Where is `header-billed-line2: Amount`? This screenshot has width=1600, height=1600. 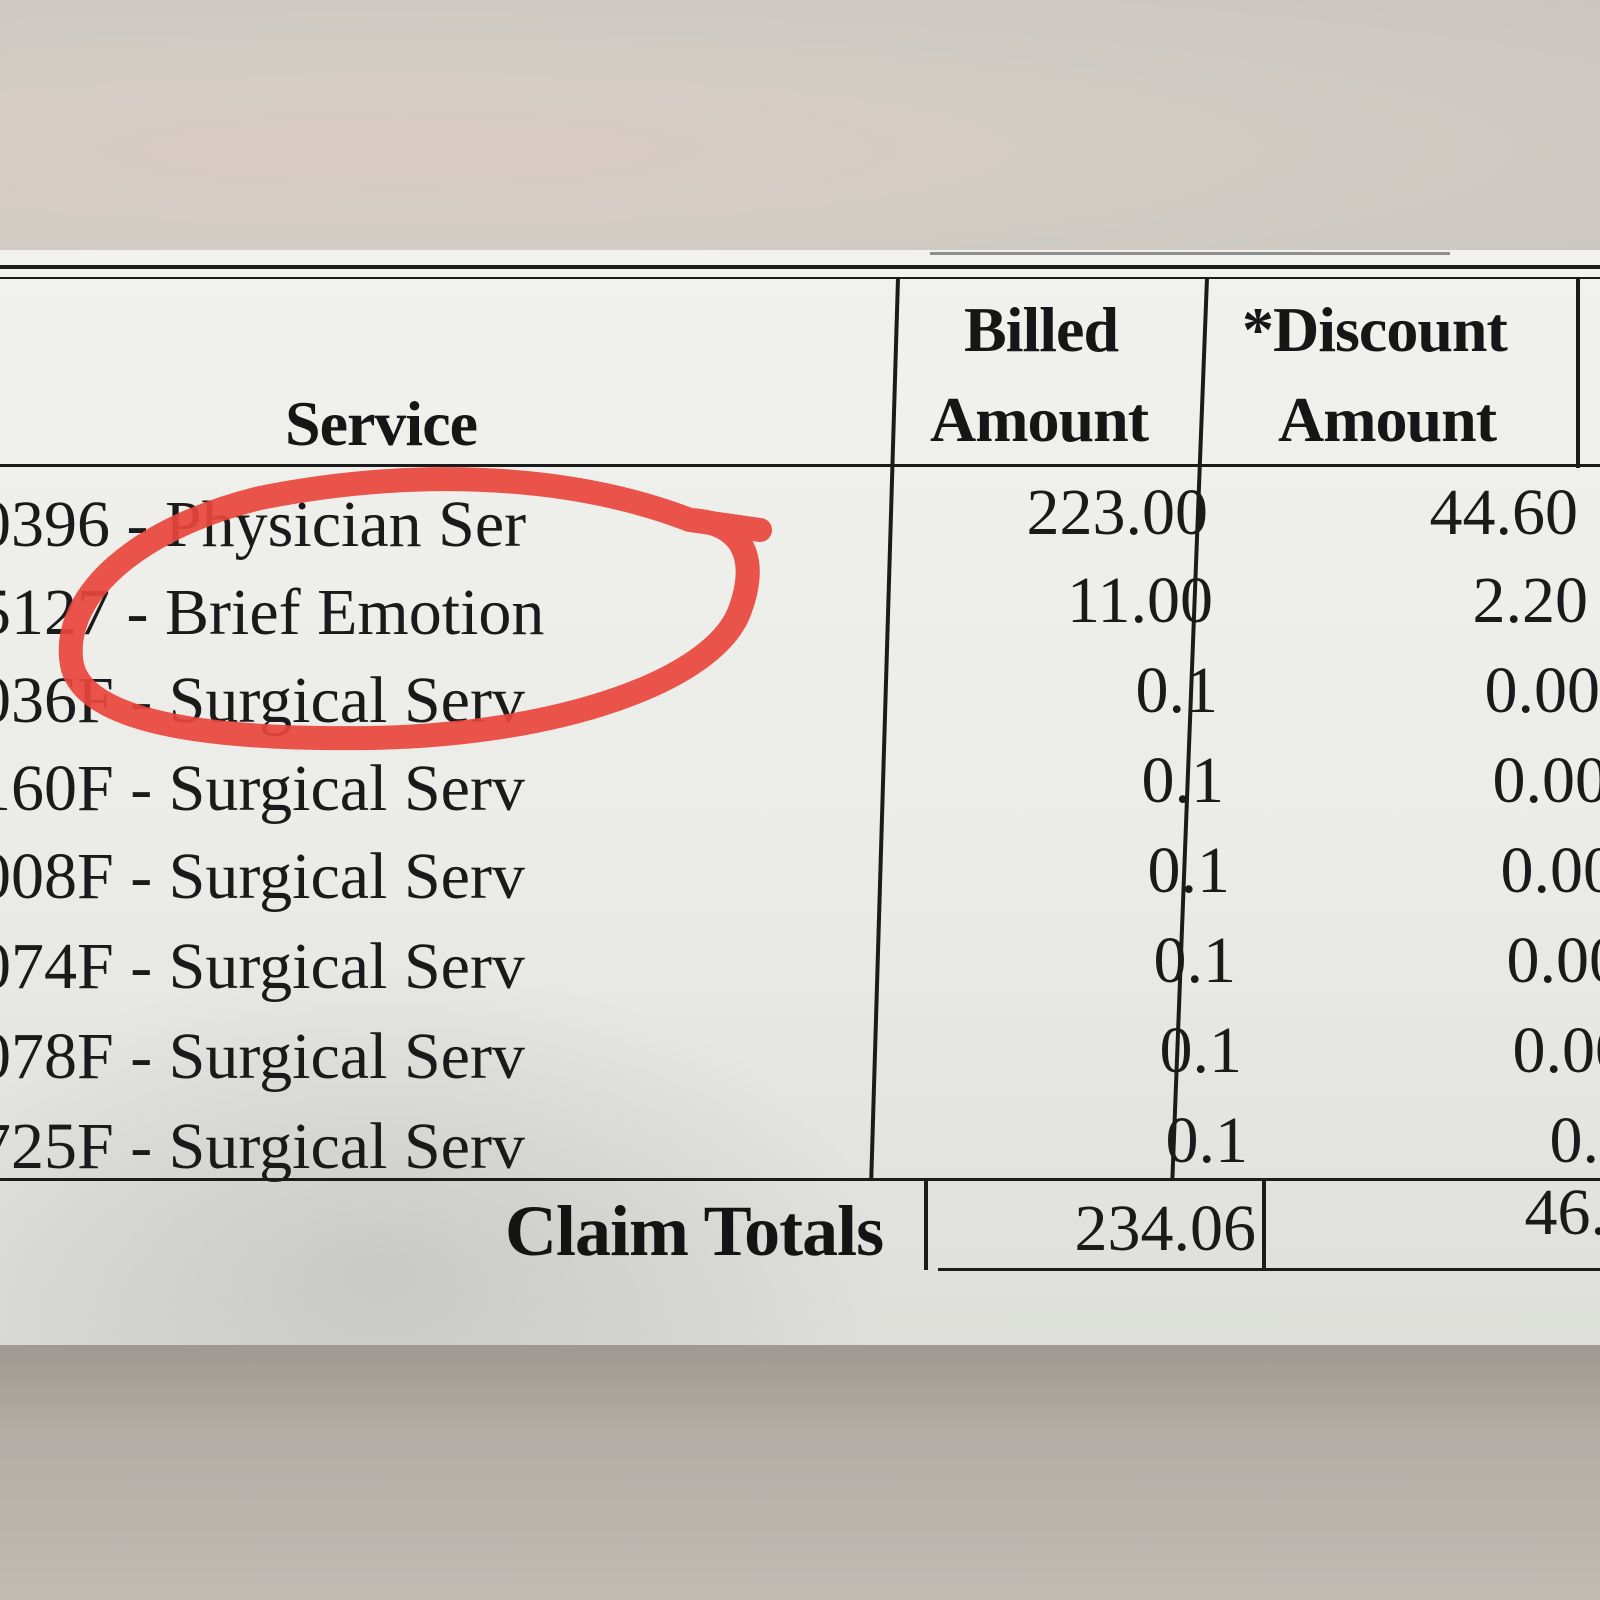 header-billed-line2: Amount is located at coordinates (1039, 419).